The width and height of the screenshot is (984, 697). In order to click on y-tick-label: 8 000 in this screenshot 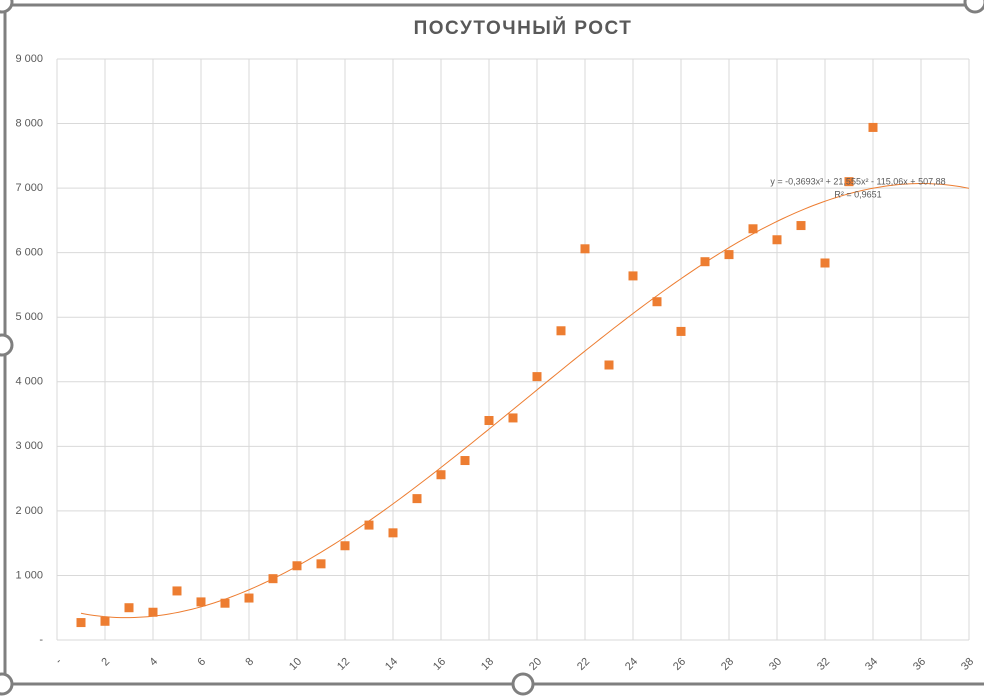, I will do `click(29, 123)`.